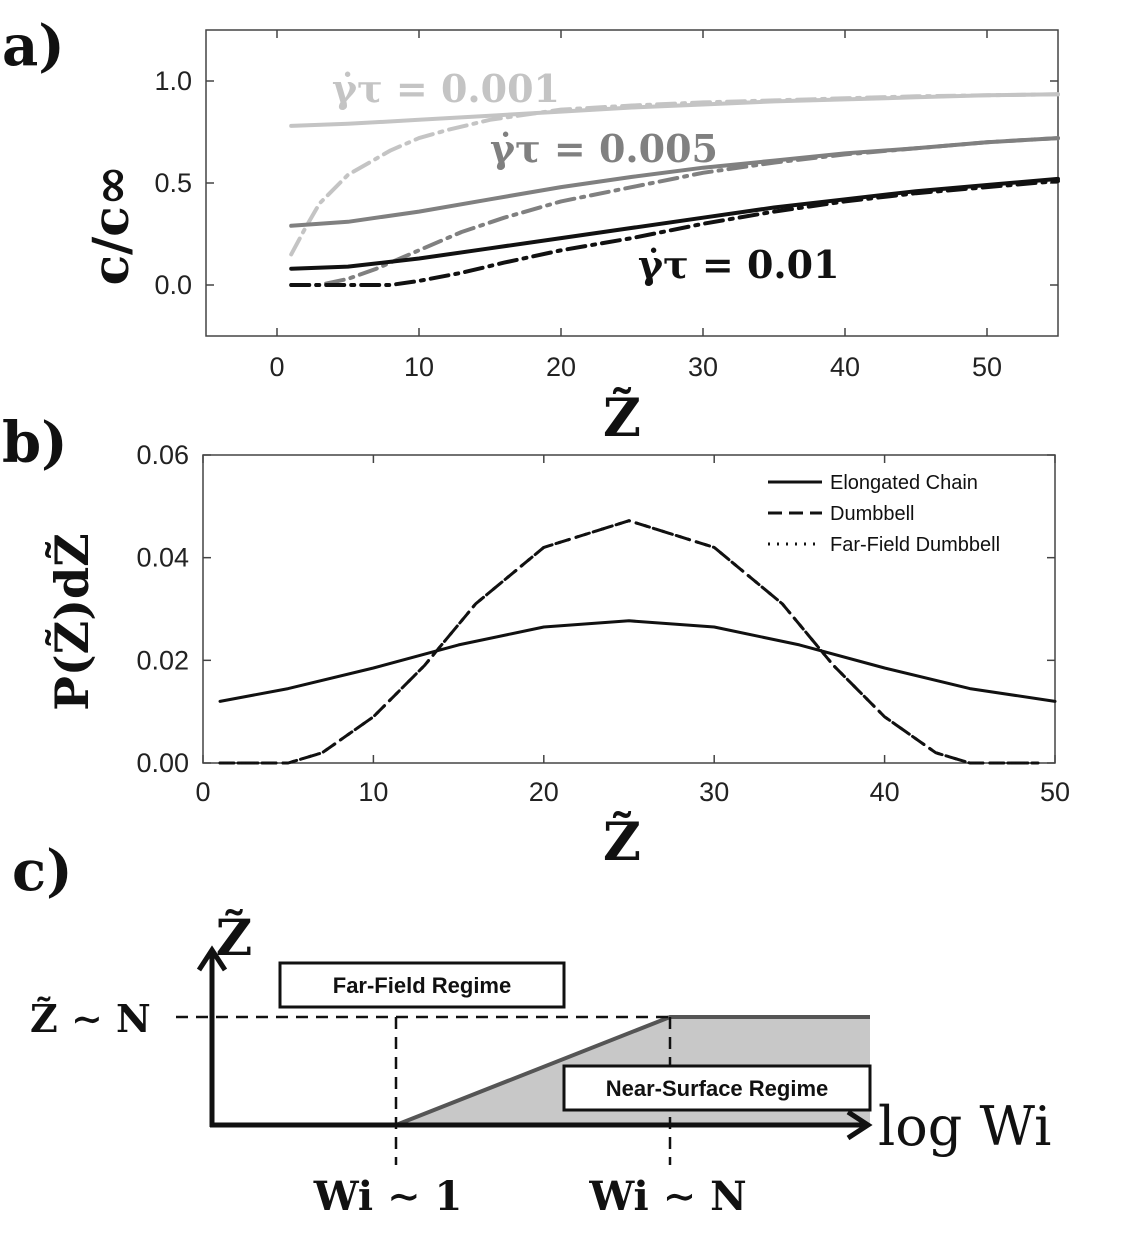 The width and height of the screenshot is (1139, 1260). Describe the element at coordinates (162, 763) in the screenshot. I see `y-tick-label: 0.00` at that location.